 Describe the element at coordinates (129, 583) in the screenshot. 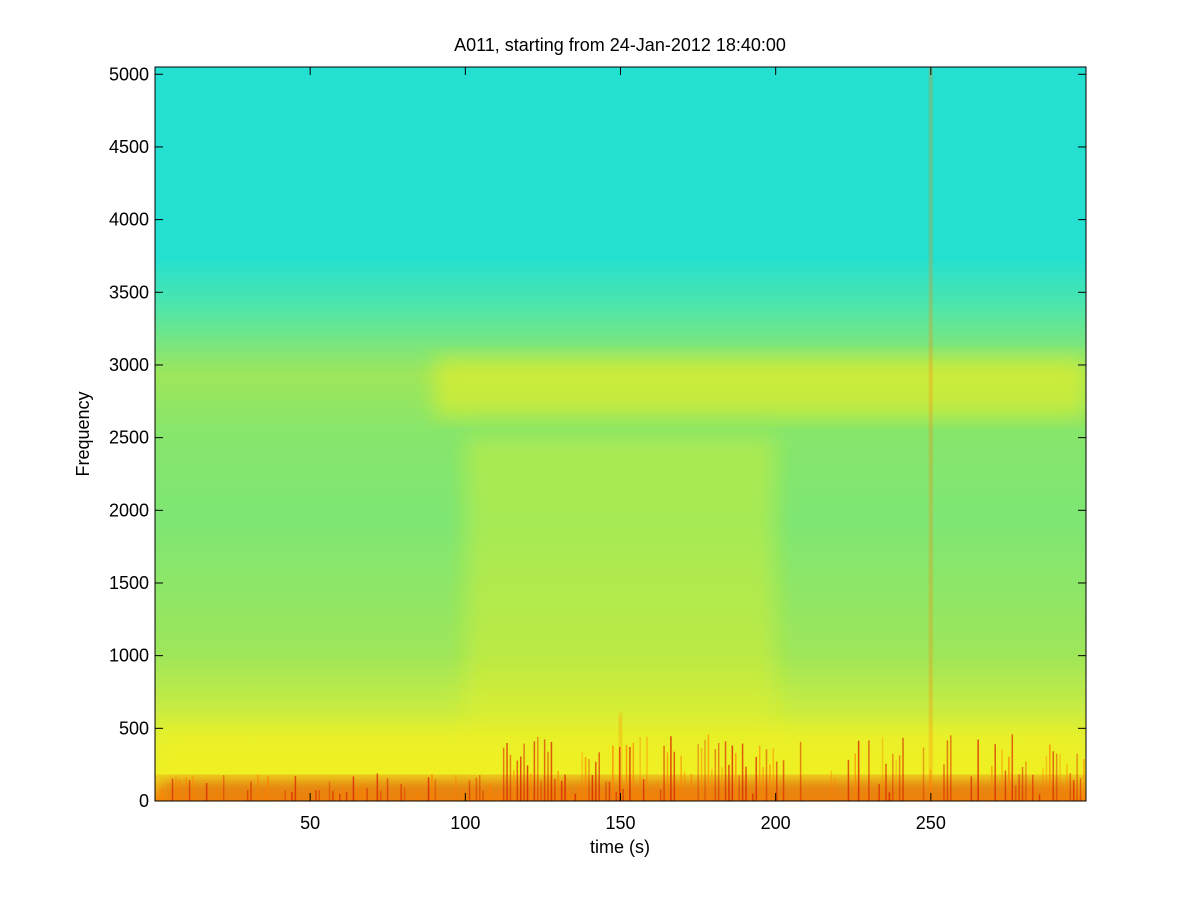

I see `y-tick-label: 1500` at that location.